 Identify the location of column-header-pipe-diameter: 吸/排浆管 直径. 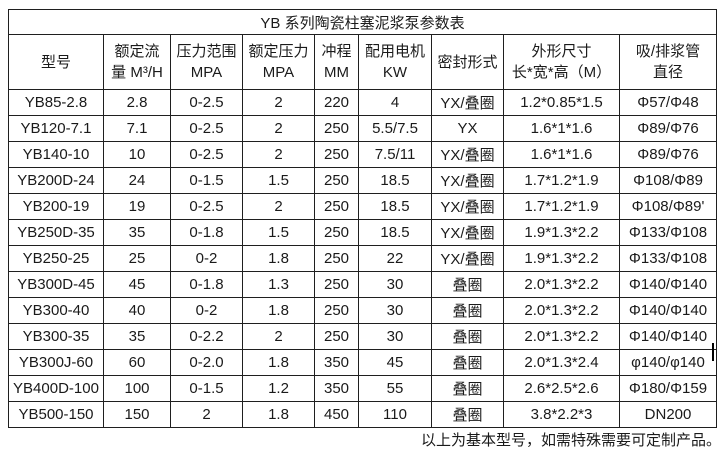
(668, 62).